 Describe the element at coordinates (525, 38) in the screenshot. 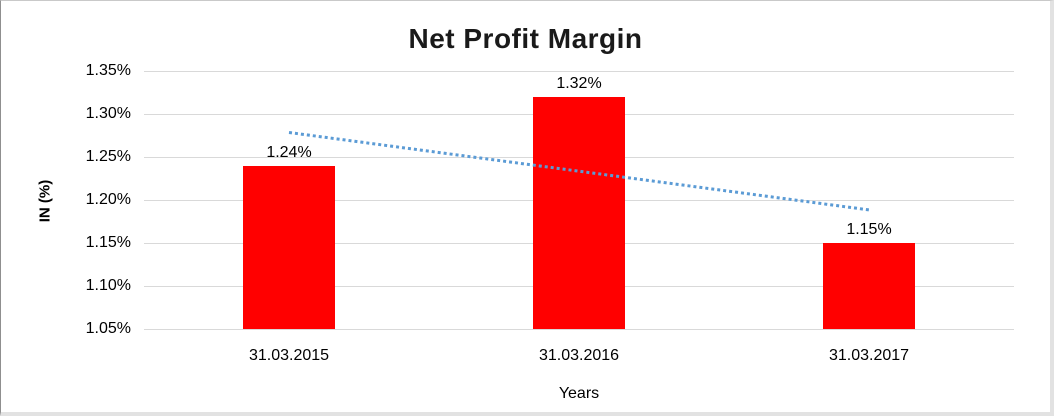

I see `chart-title: Net Profit Margin` at that location.